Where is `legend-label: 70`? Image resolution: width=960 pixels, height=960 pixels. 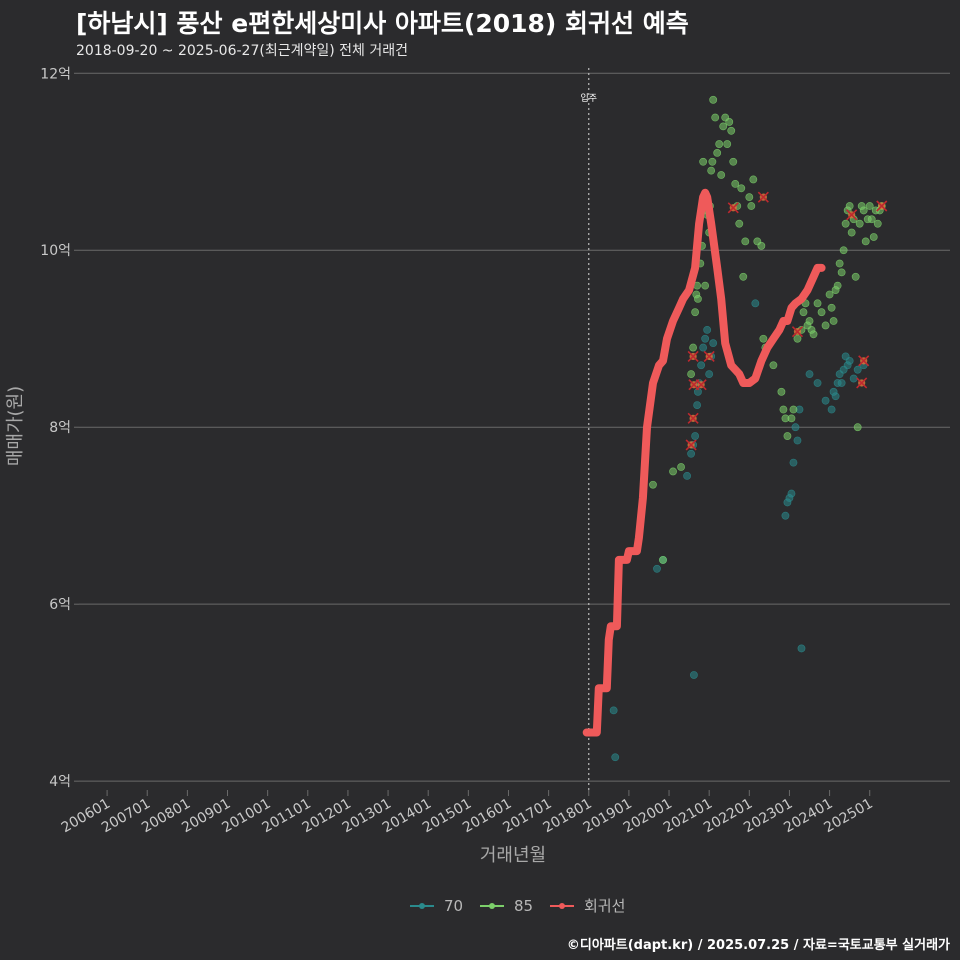 legend-label: 70 is located at coordinates (453, 906).